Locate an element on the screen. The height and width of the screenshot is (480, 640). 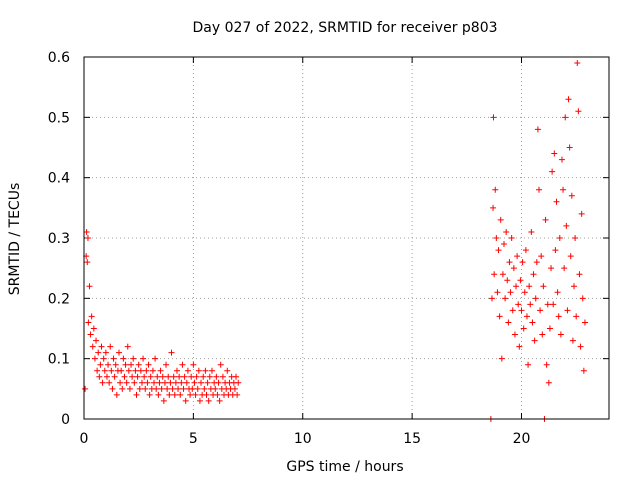
y-tick-label: 0 is located at coordinates (65, 420).